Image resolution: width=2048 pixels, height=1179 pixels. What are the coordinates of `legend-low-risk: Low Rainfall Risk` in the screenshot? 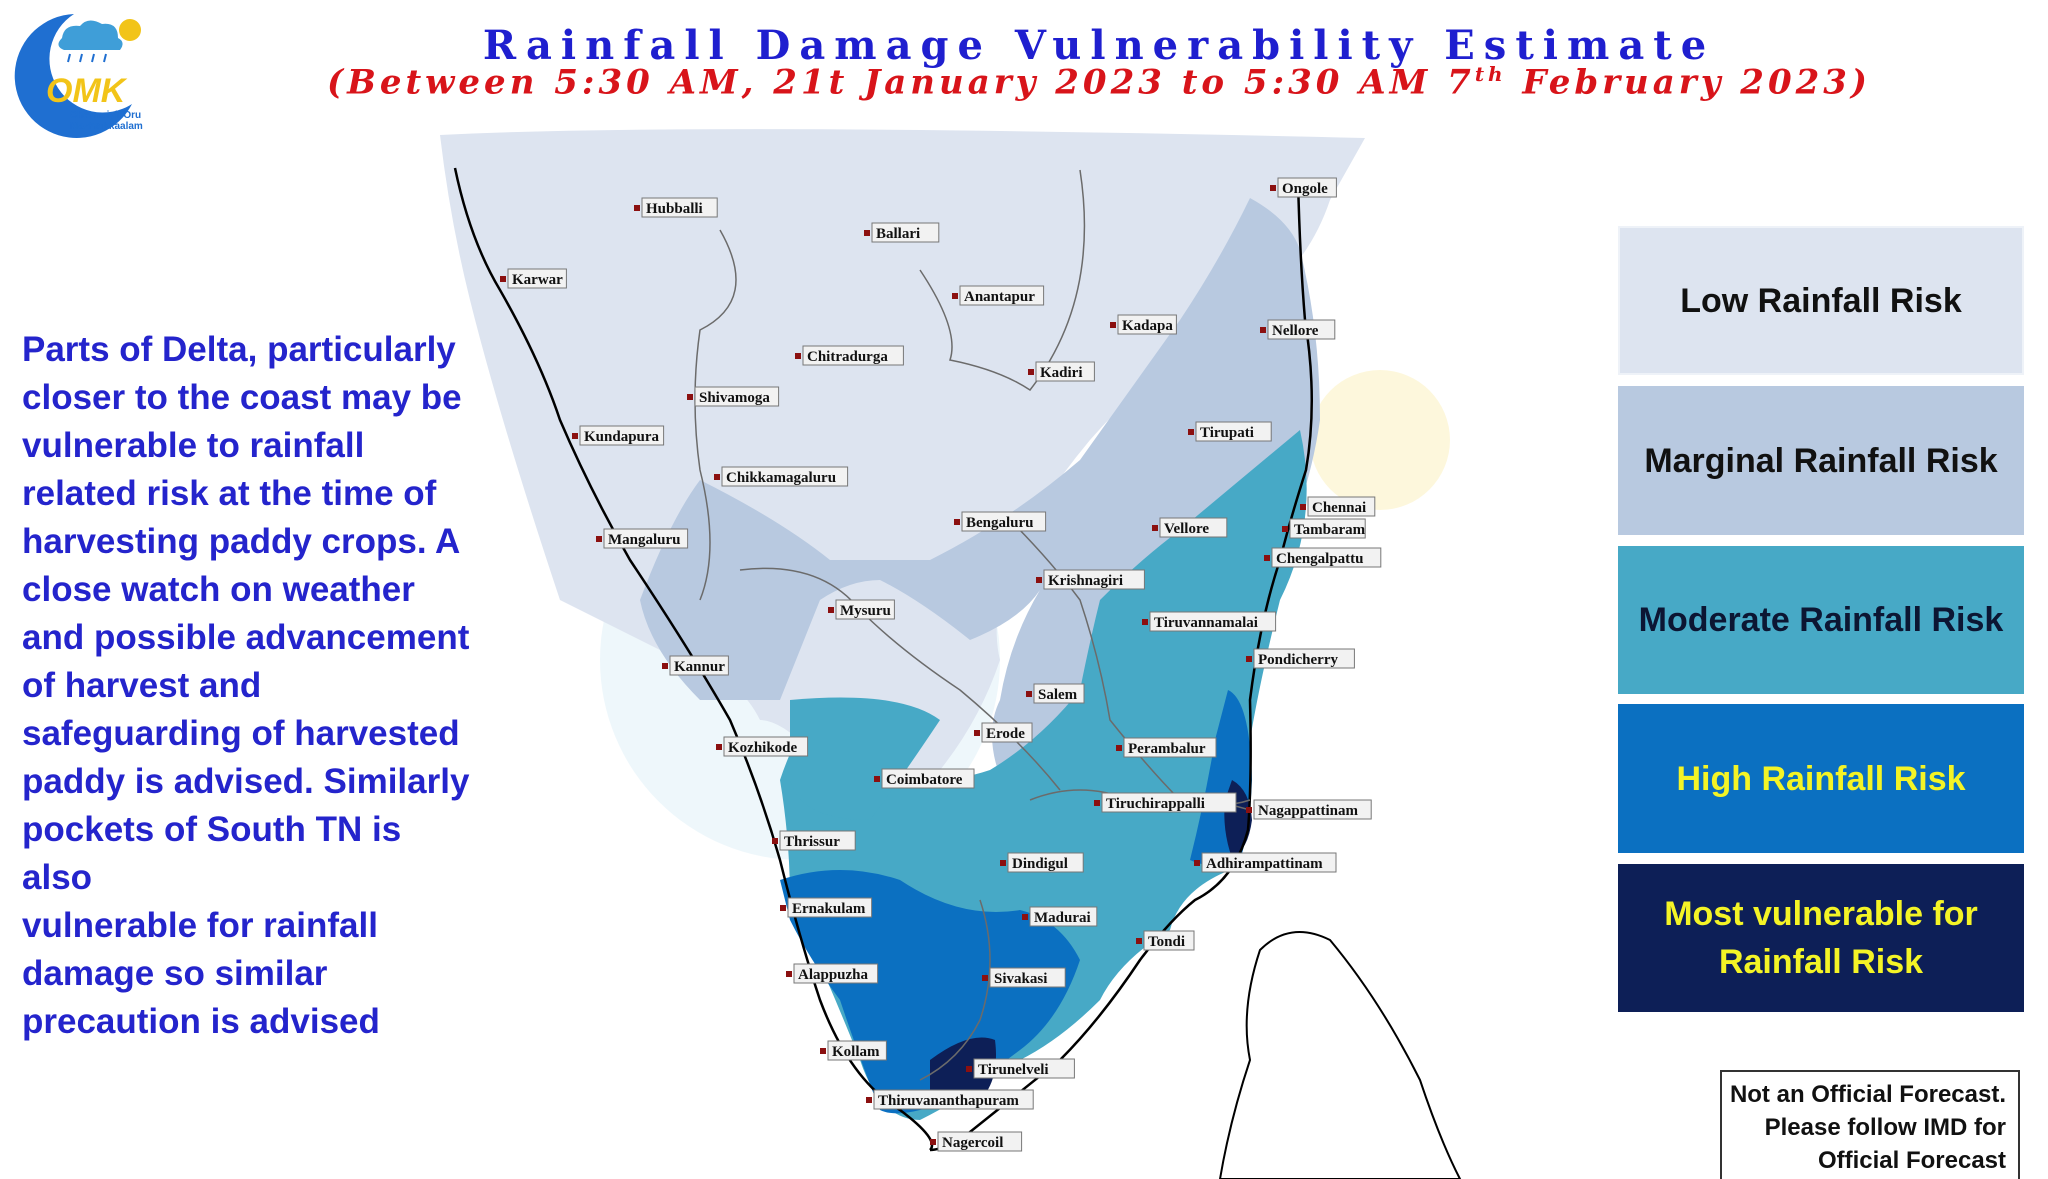 It's located at (1821, 300).